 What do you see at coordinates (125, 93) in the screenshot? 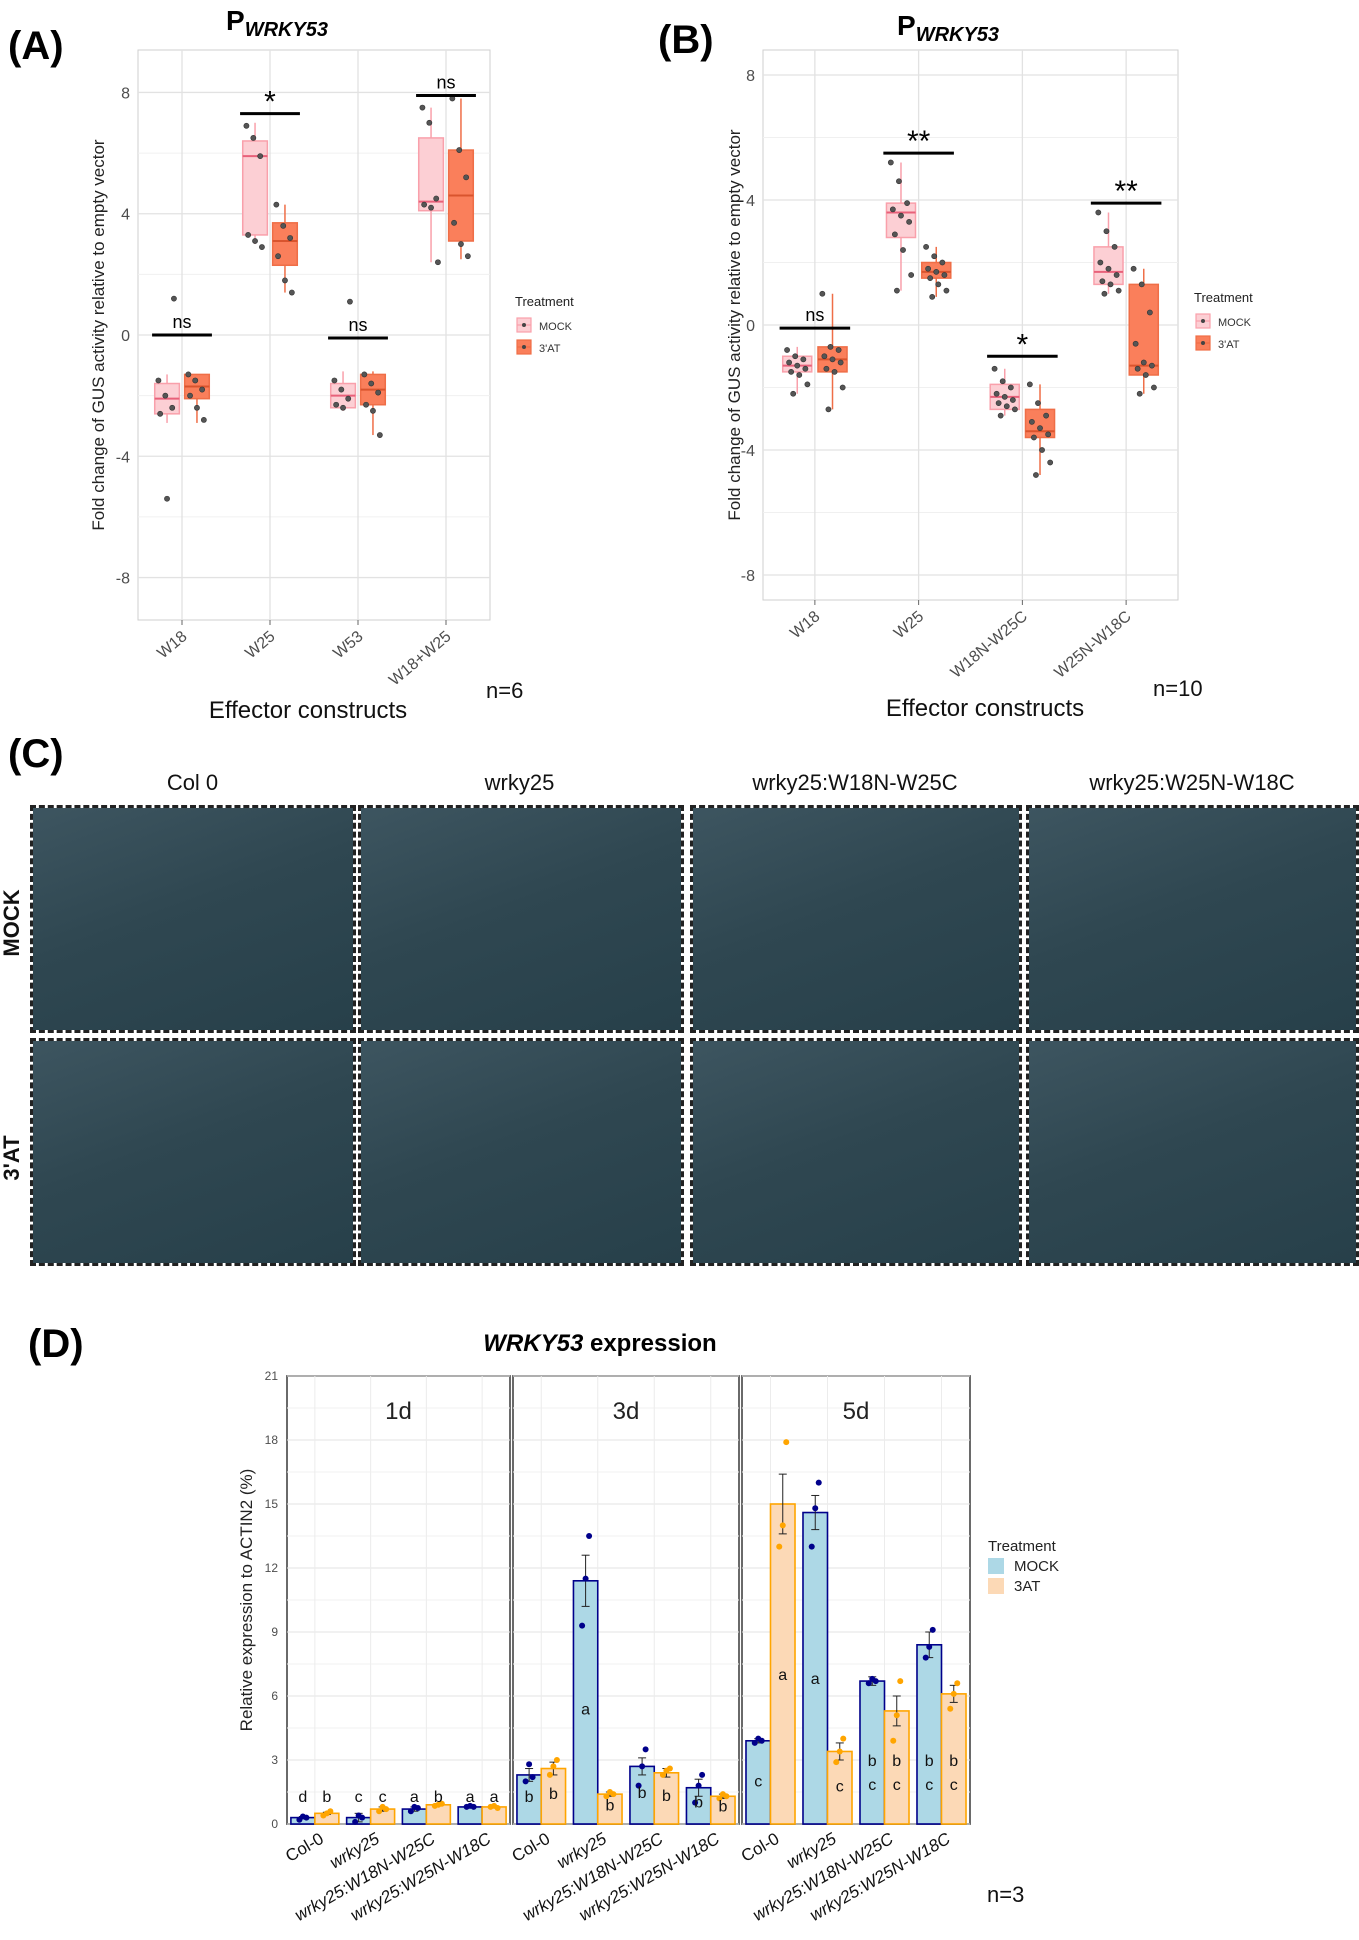
I see `y-tick-label: 8` at bounding box center [125, 93].